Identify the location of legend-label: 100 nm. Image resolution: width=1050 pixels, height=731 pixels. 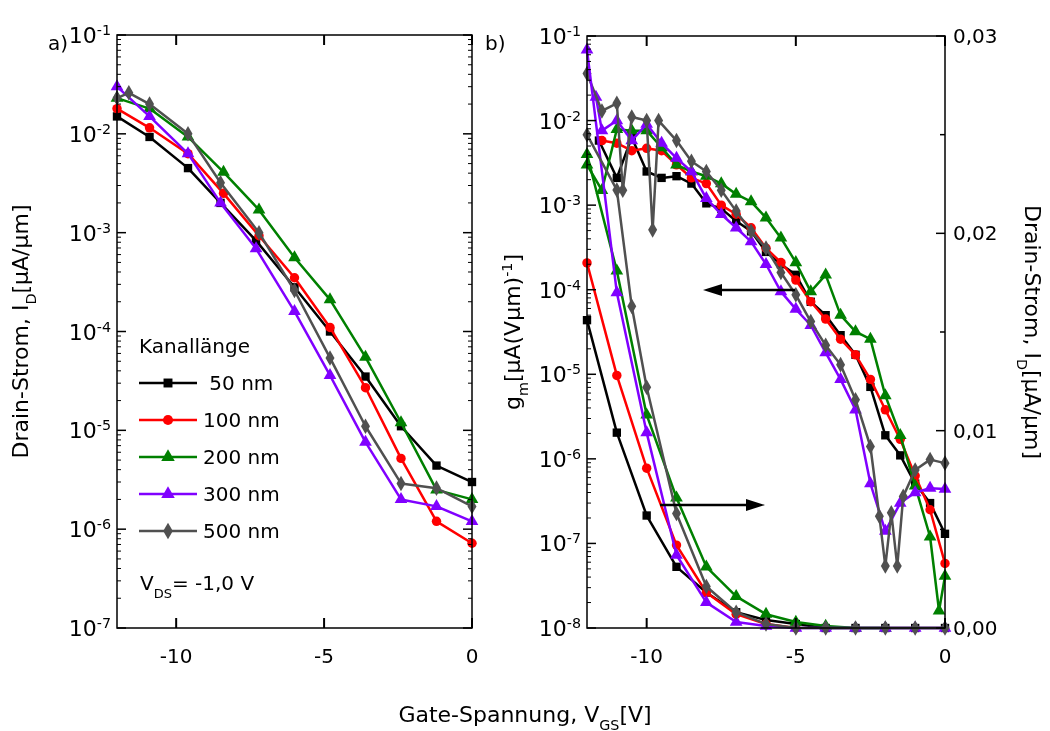
(241, 420).